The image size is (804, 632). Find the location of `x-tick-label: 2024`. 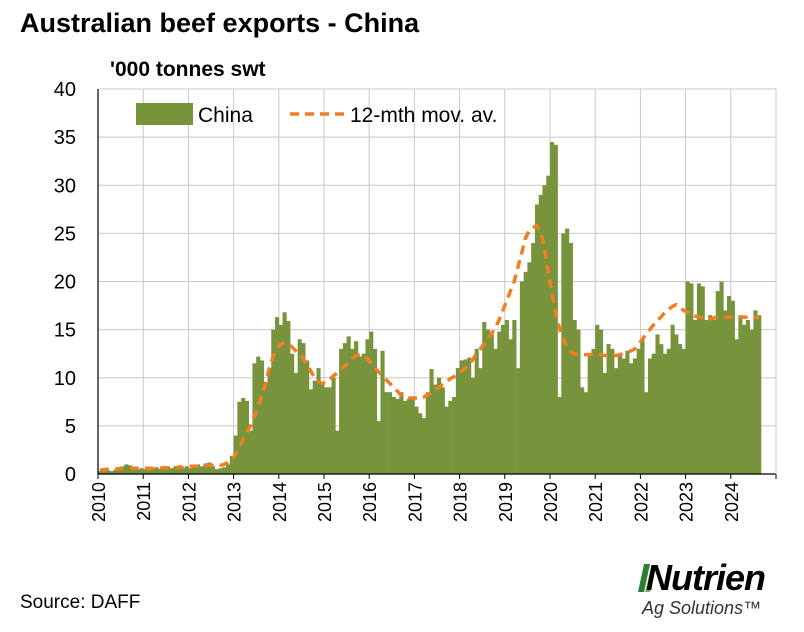

x-tick-label: 2024 is located at coordinates (732, 502).